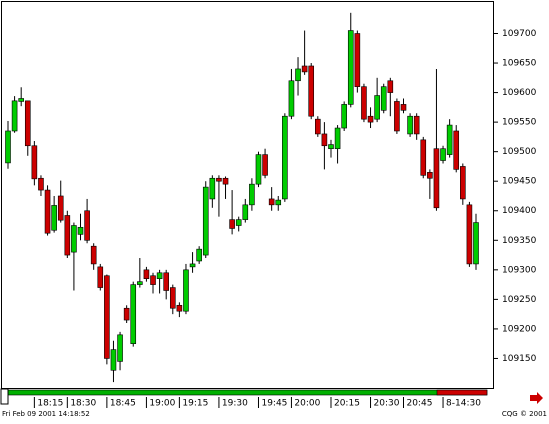 The image size is (549, 424). I want to click on x-tick-label: 19:45, so click(274, 404).